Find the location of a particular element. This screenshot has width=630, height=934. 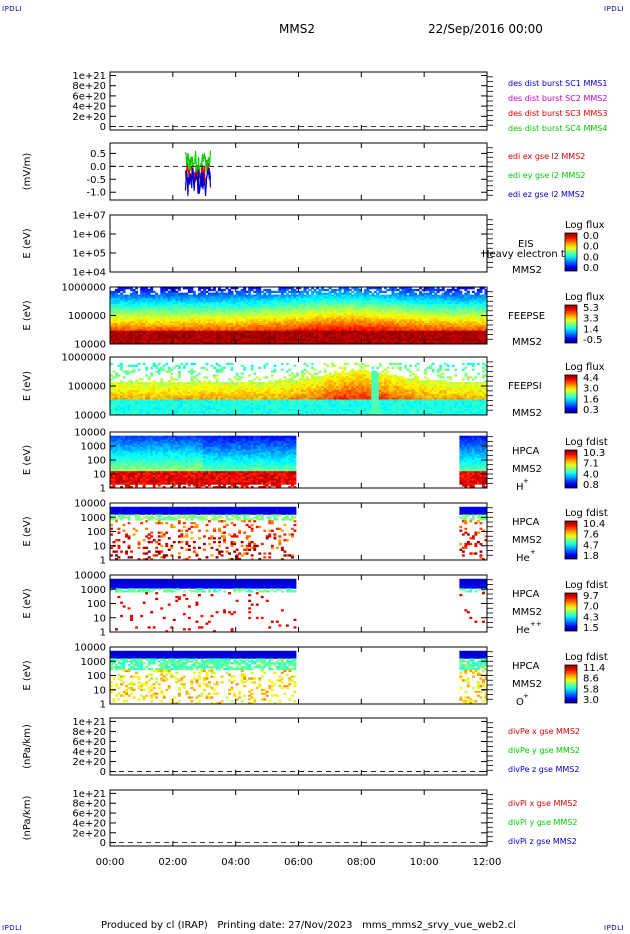

hpca-h-spectrogram is located at coordinates (299, 462).